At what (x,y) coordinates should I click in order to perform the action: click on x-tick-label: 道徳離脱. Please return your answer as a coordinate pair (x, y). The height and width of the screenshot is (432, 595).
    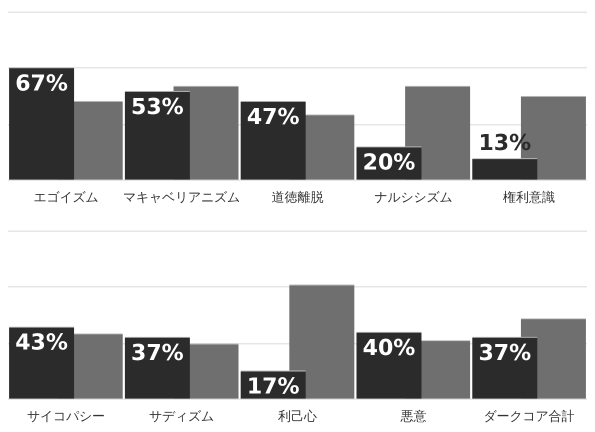
    Looking at the image, I should click on (298, 198).